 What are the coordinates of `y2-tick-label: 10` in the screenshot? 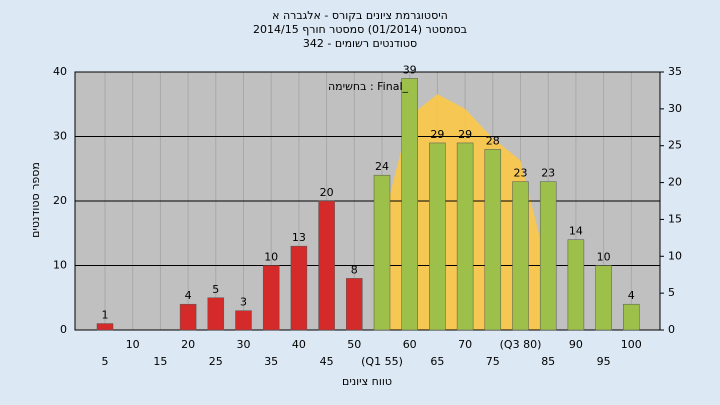 It's located at (675, 255).